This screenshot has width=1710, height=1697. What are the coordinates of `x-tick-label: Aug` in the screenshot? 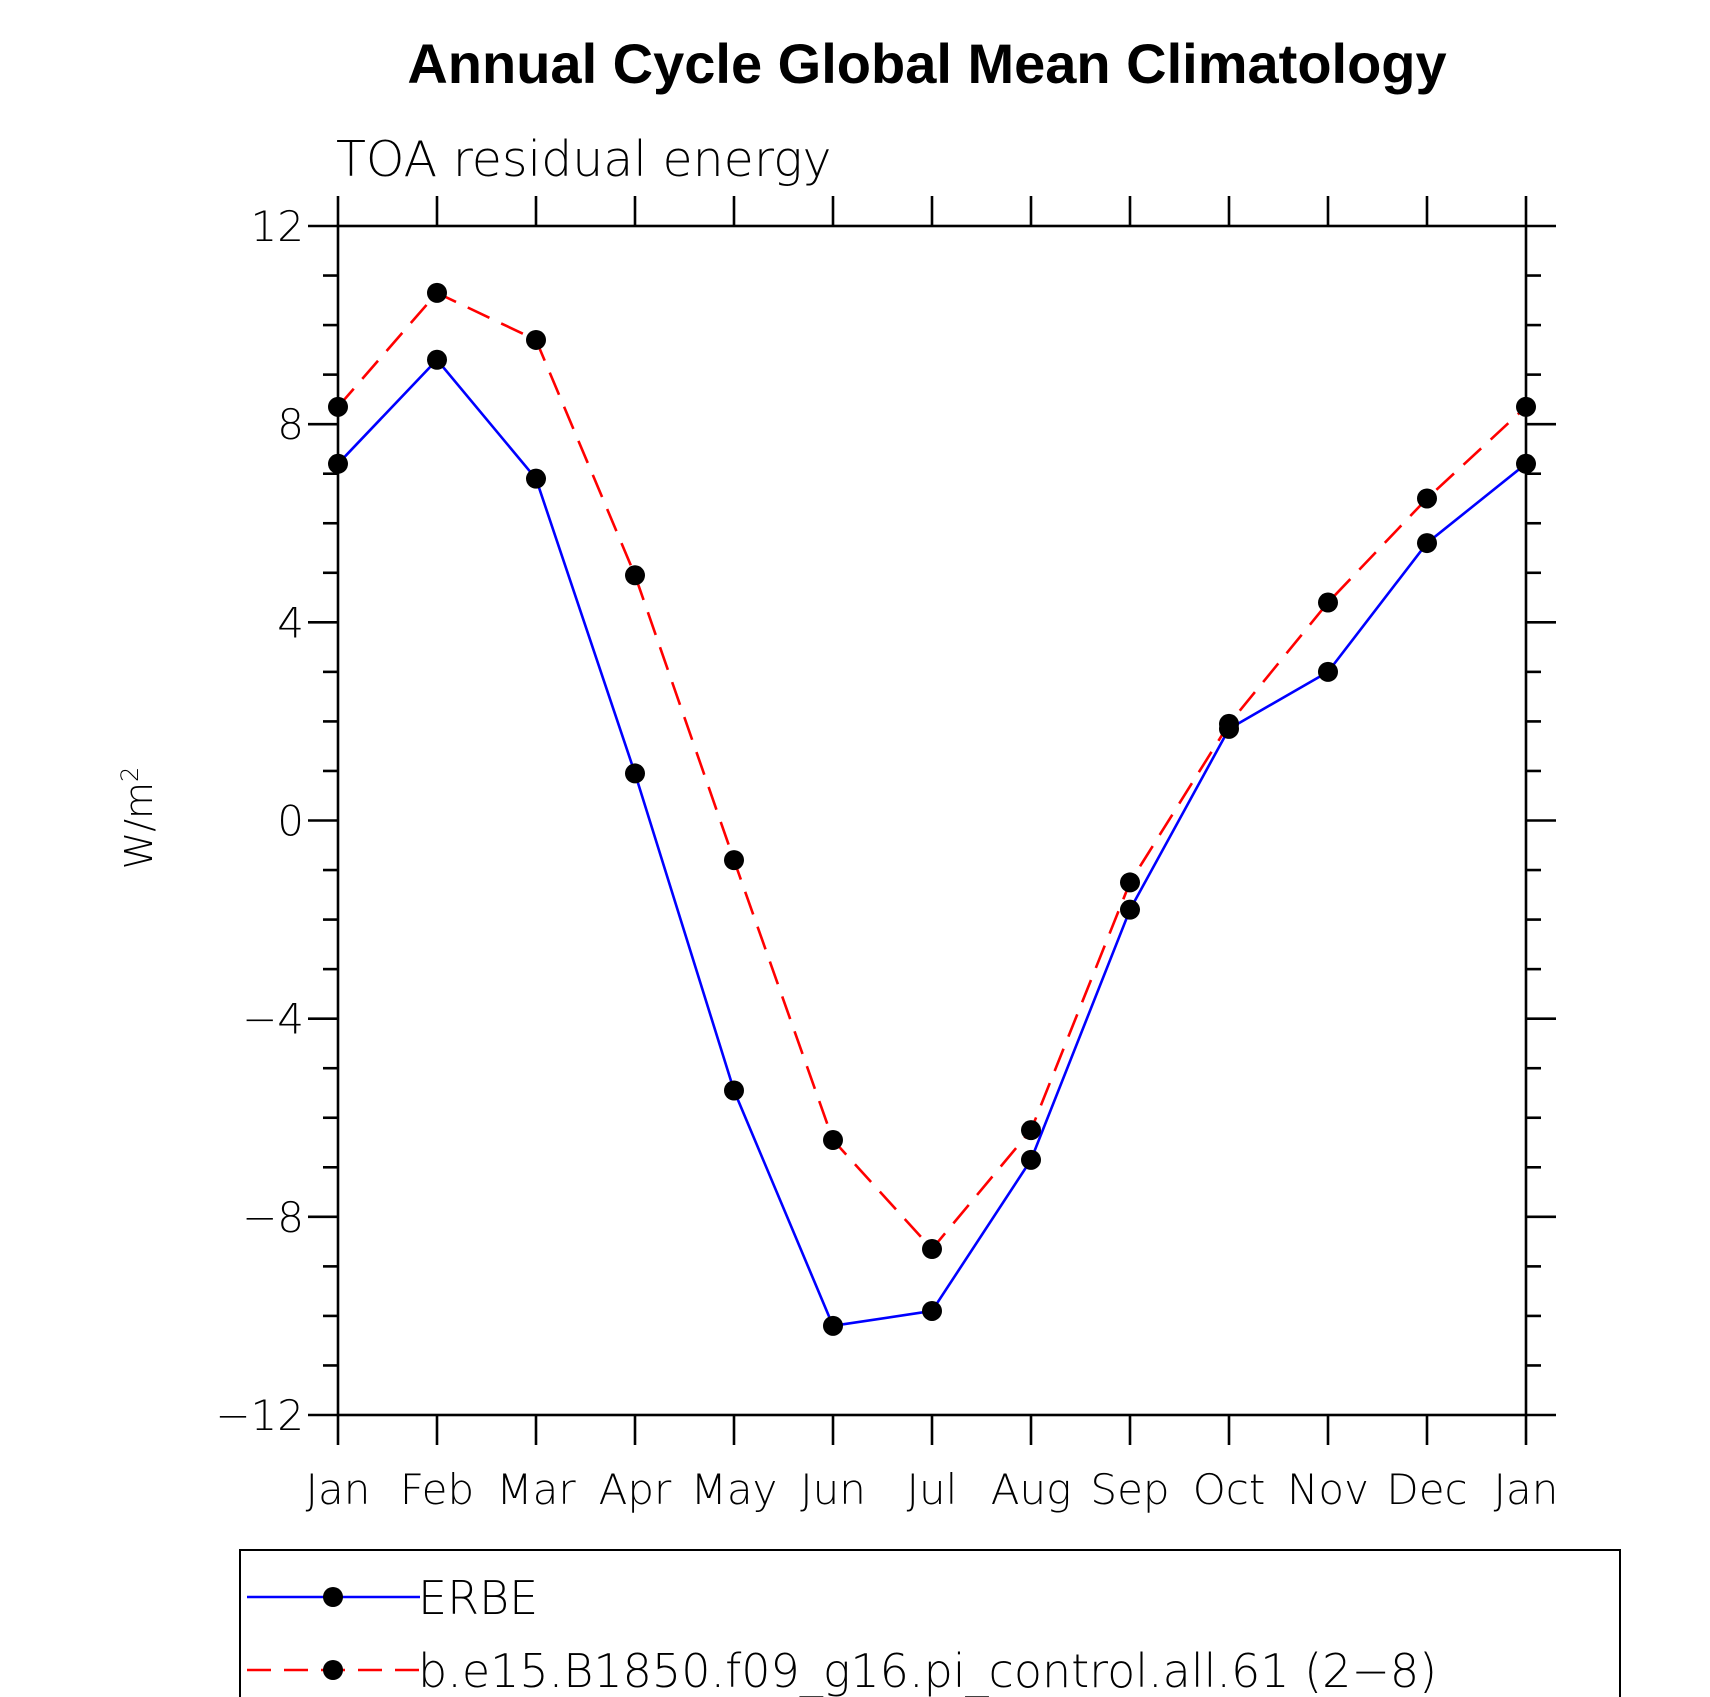 It's located at (1031, 1489).